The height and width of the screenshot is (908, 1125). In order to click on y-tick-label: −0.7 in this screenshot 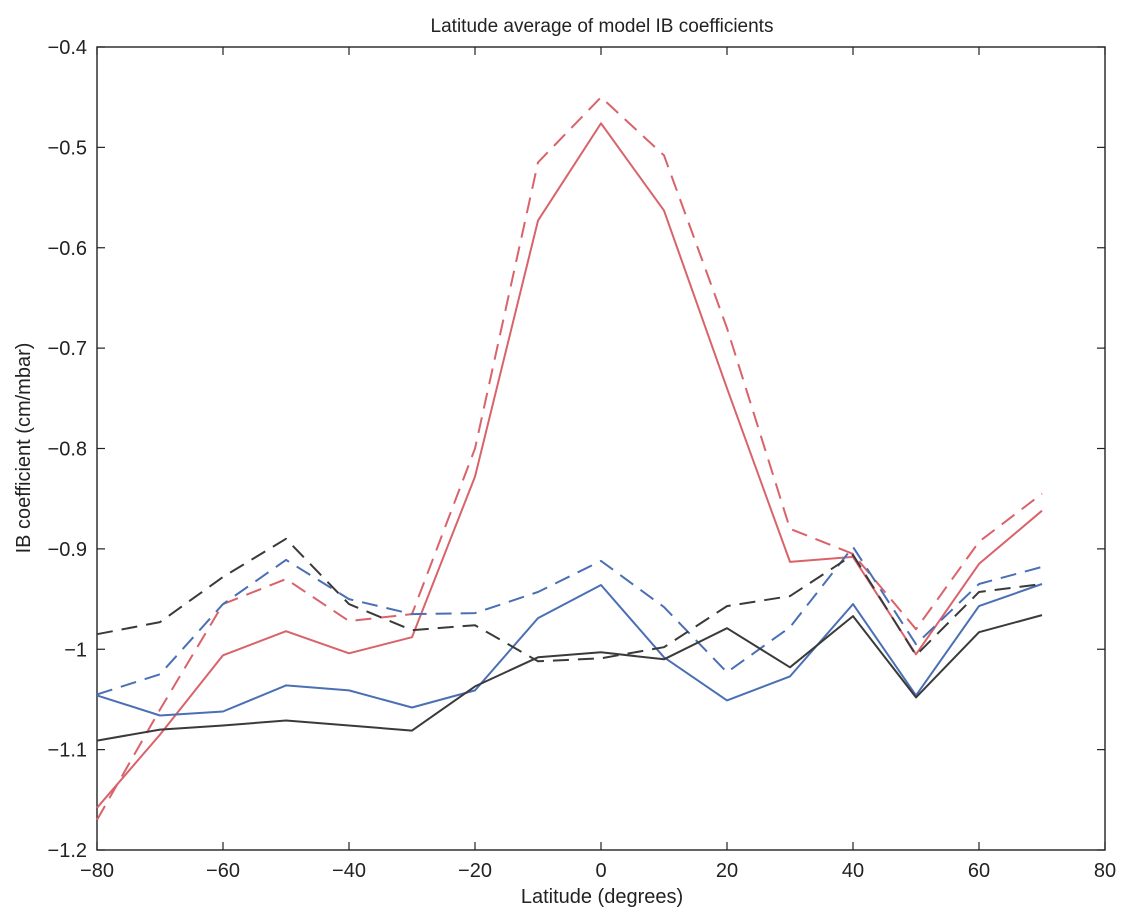, I will do `click(67, 349)`.